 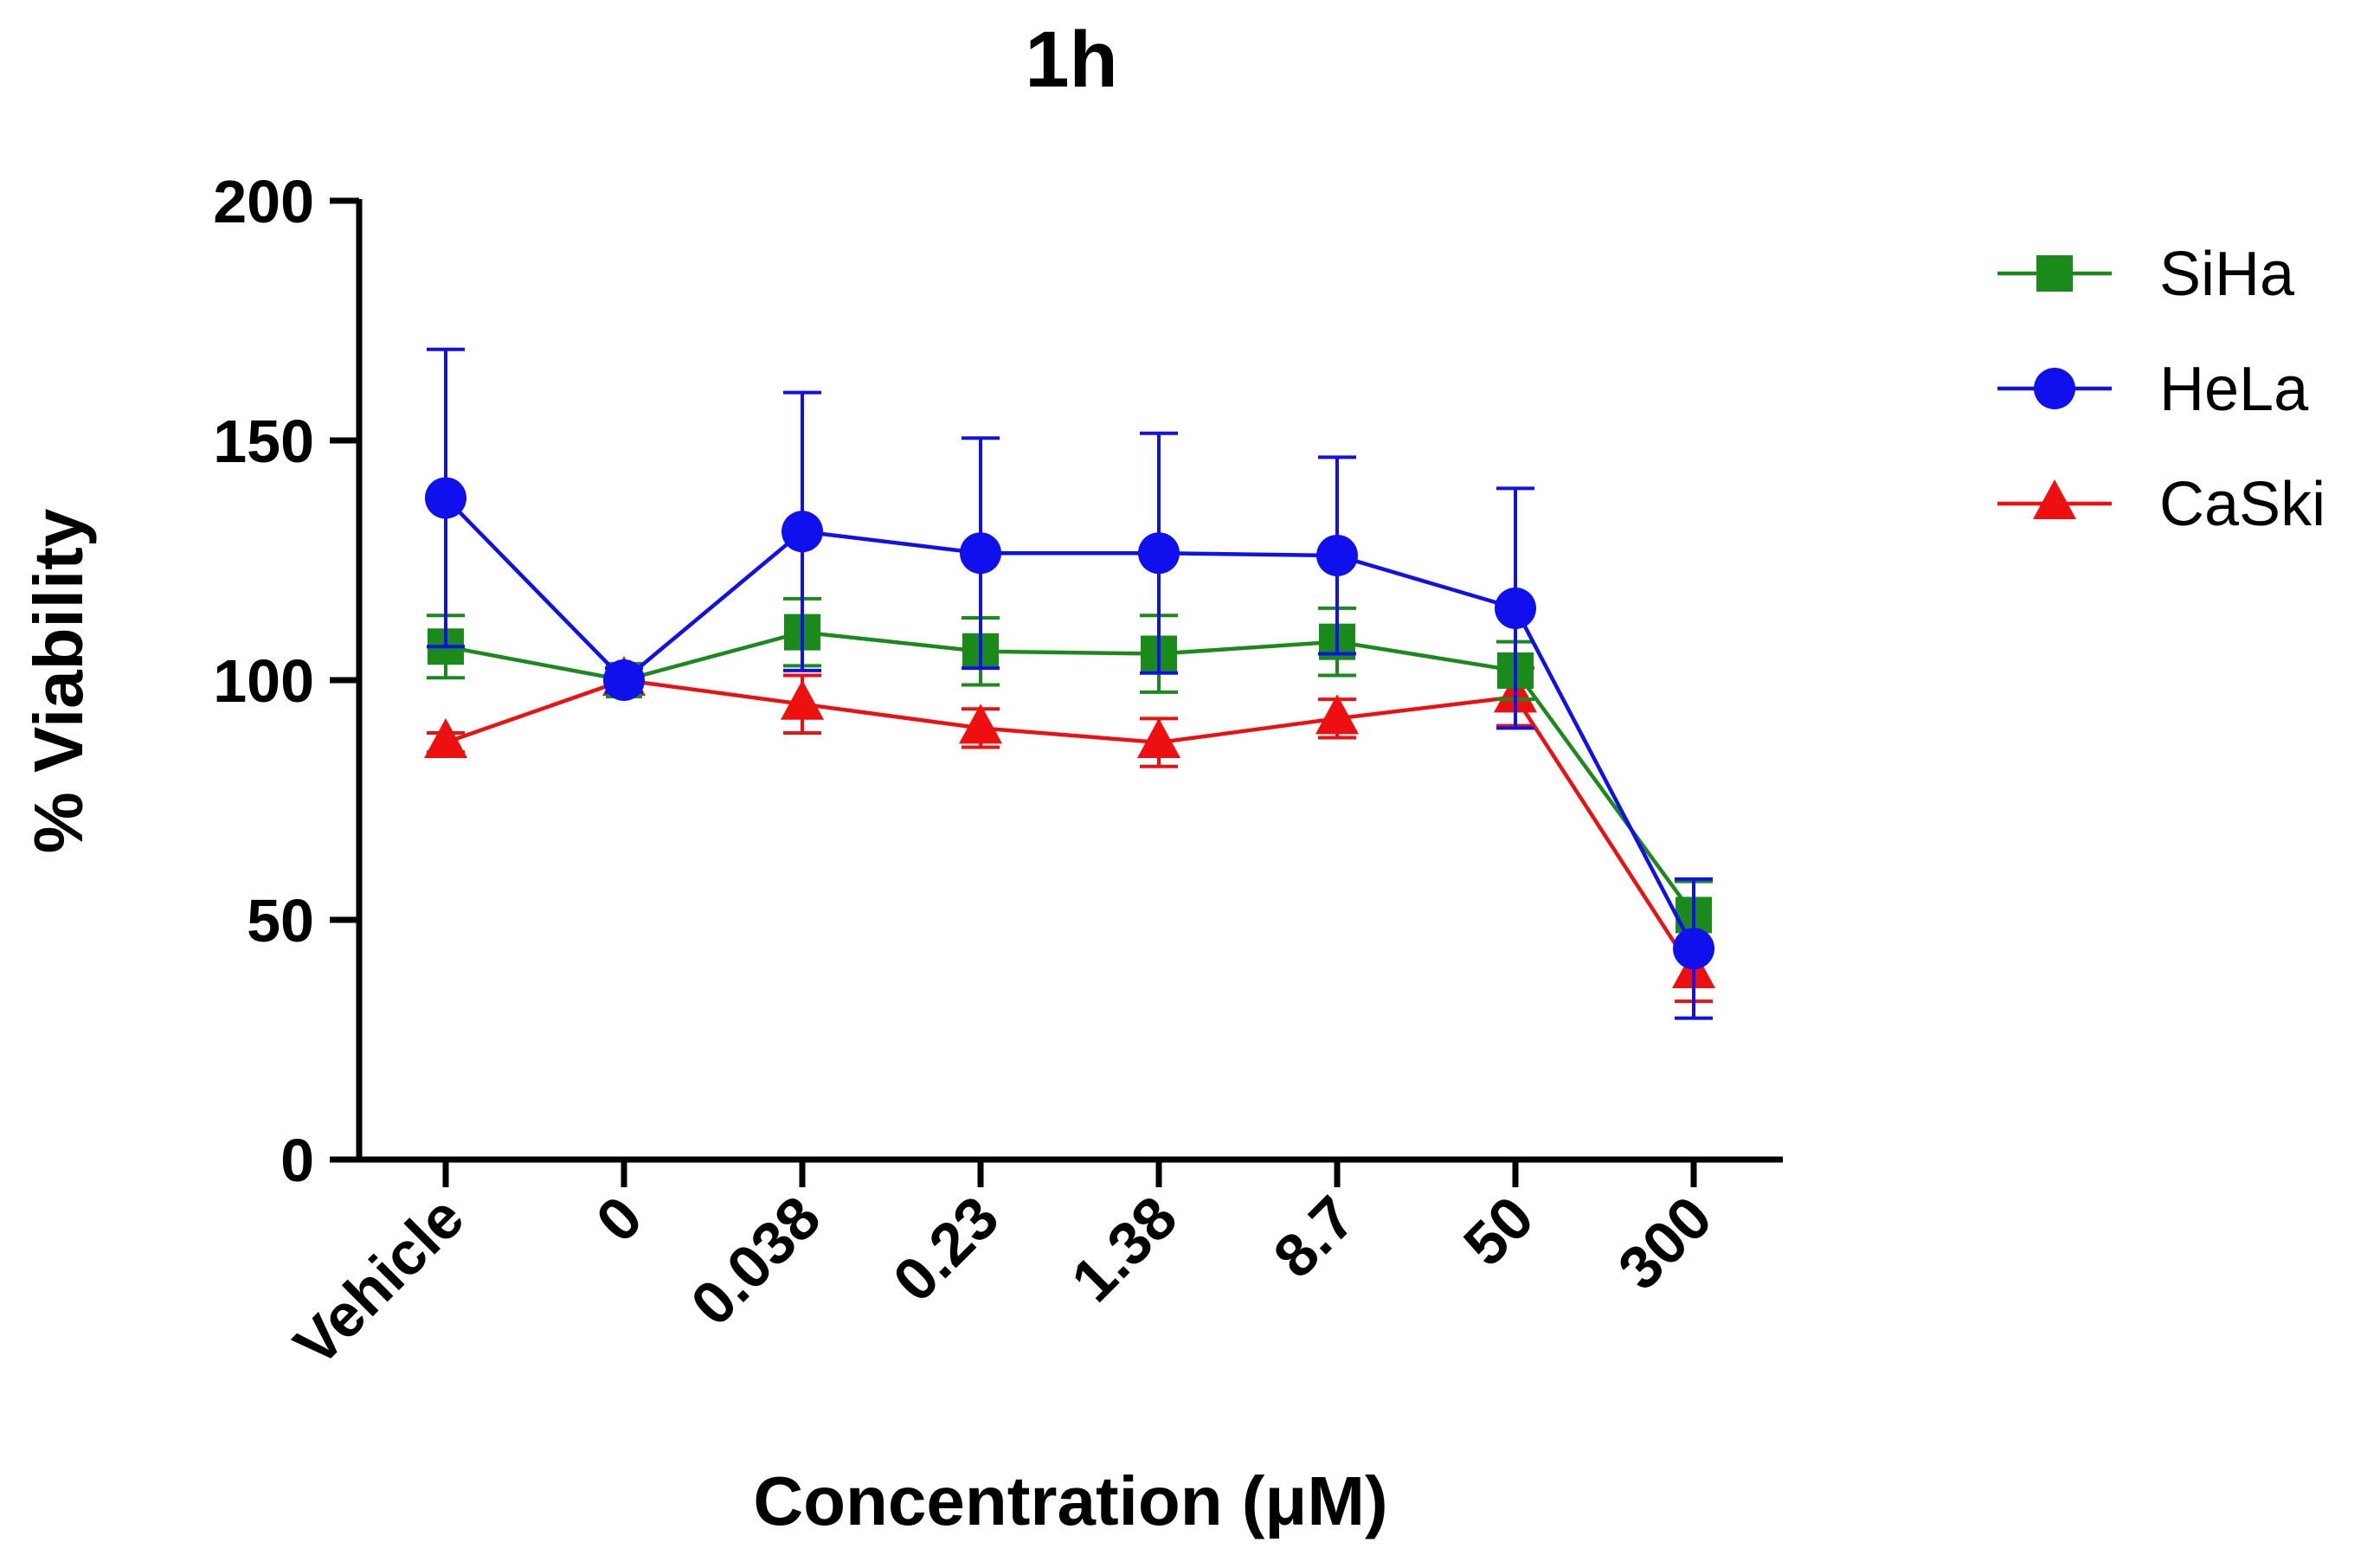 I want to click on y-tick-label: 150, so click(x=263, y=441).